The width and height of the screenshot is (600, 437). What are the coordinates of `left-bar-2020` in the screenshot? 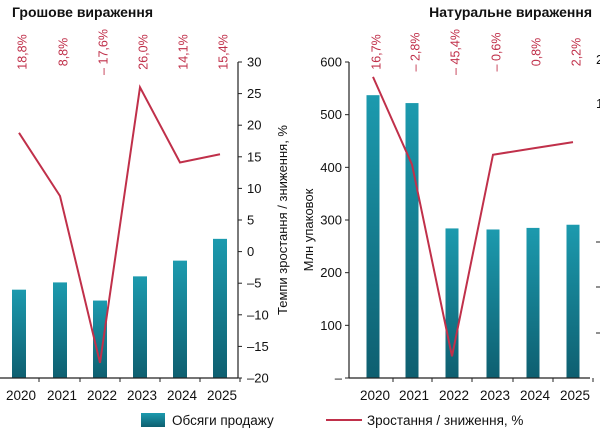 It's located at (19, 333).